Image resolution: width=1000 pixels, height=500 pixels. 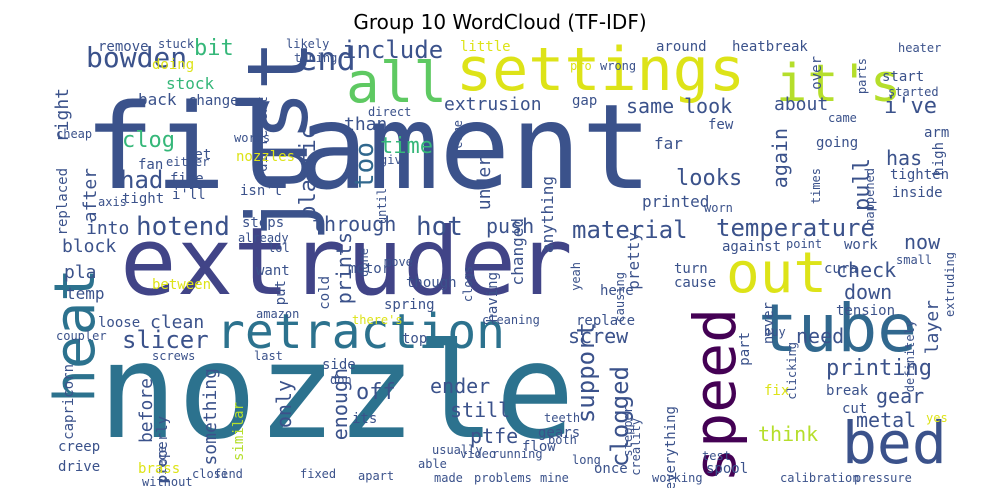 What do you see at coordinates (173, 65) in the screenshot?
I see `word-doing: doing` at bounding box center [173, 65].